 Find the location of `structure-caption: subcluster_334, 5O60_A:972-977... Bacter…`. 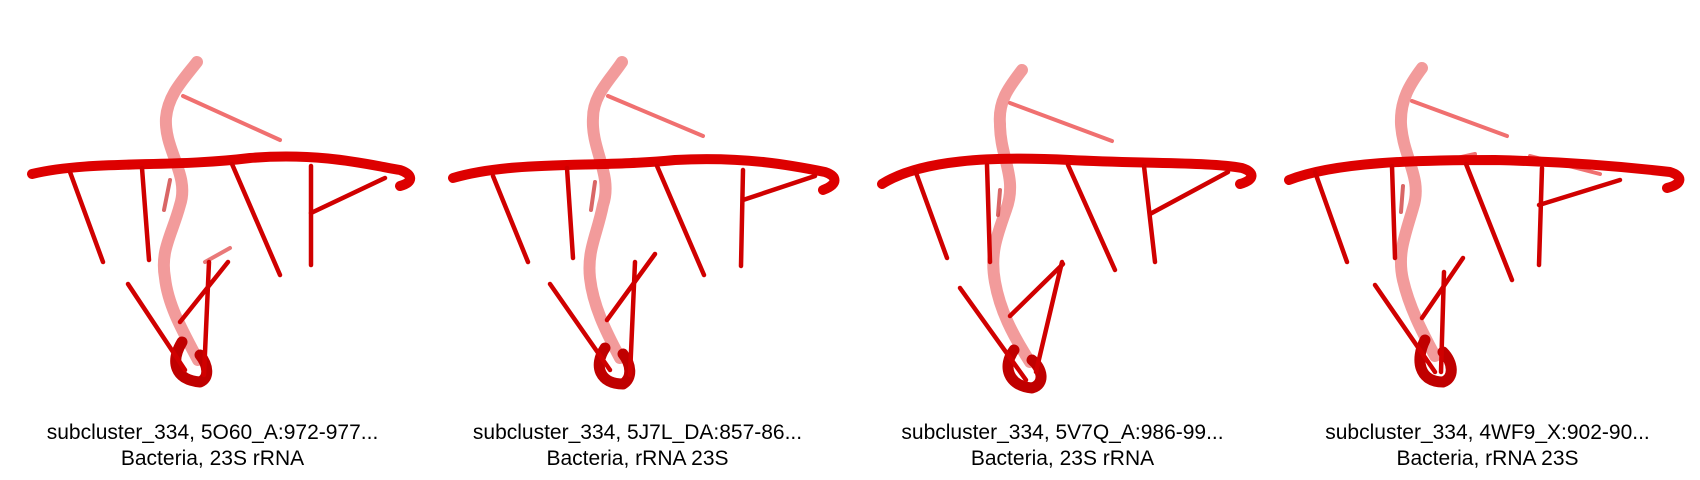

structure-caption: subcluster_334, 5O60_A:972-977... Bacter… is located at coordinates (212, 446).